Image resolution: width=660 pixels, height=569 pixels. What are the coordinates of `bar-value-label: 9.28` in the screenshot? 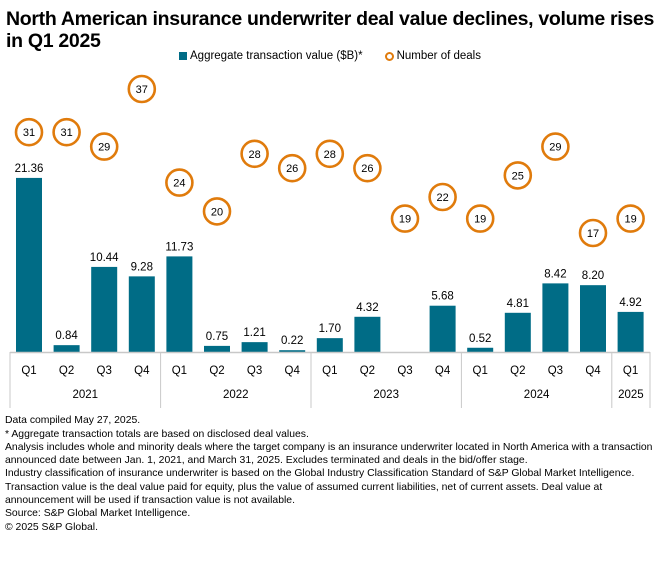 It's located at (142, 267).